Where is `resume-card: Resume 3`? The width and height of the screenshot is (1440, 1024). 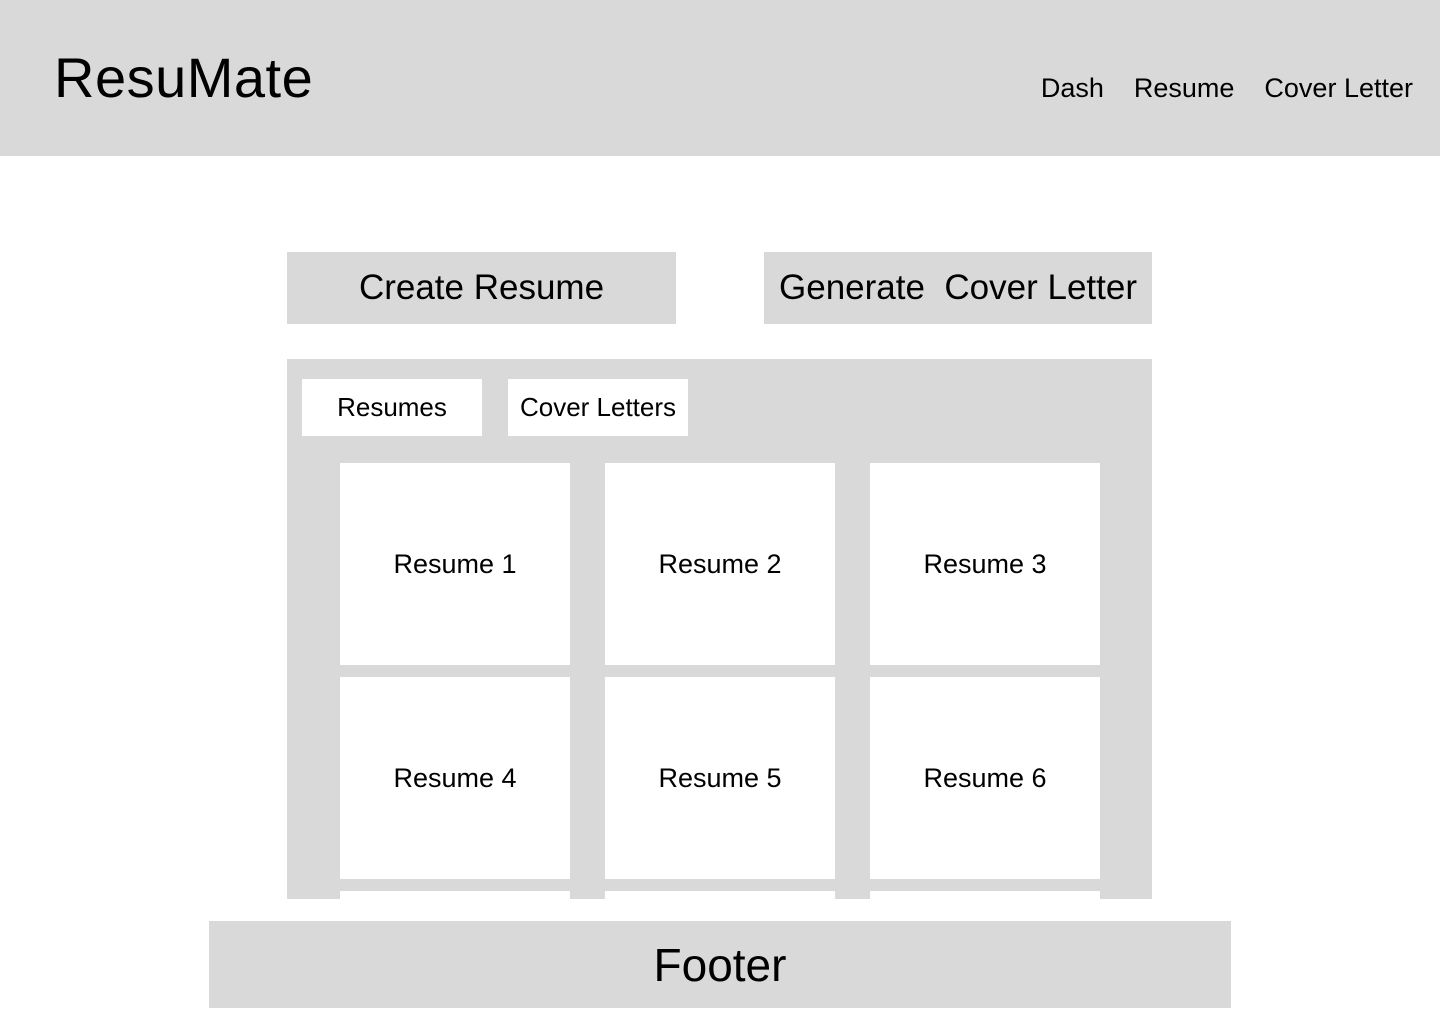
resume-card: Resume 3 is located at coordinates (985, 564).